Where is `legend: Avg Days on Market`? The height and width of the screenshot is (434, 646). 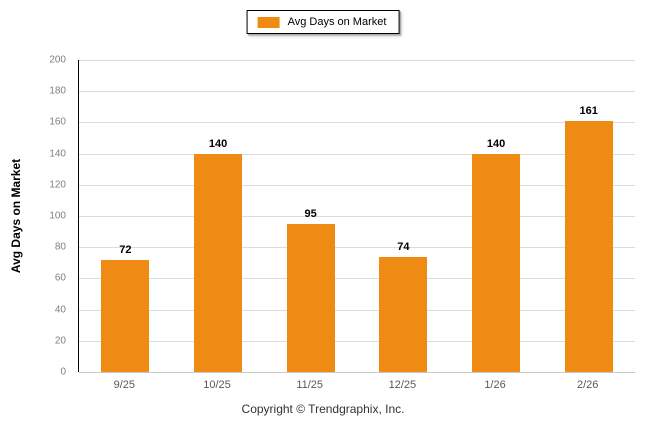 legend: Avg Days on Market is located at coordinates (323, 22).